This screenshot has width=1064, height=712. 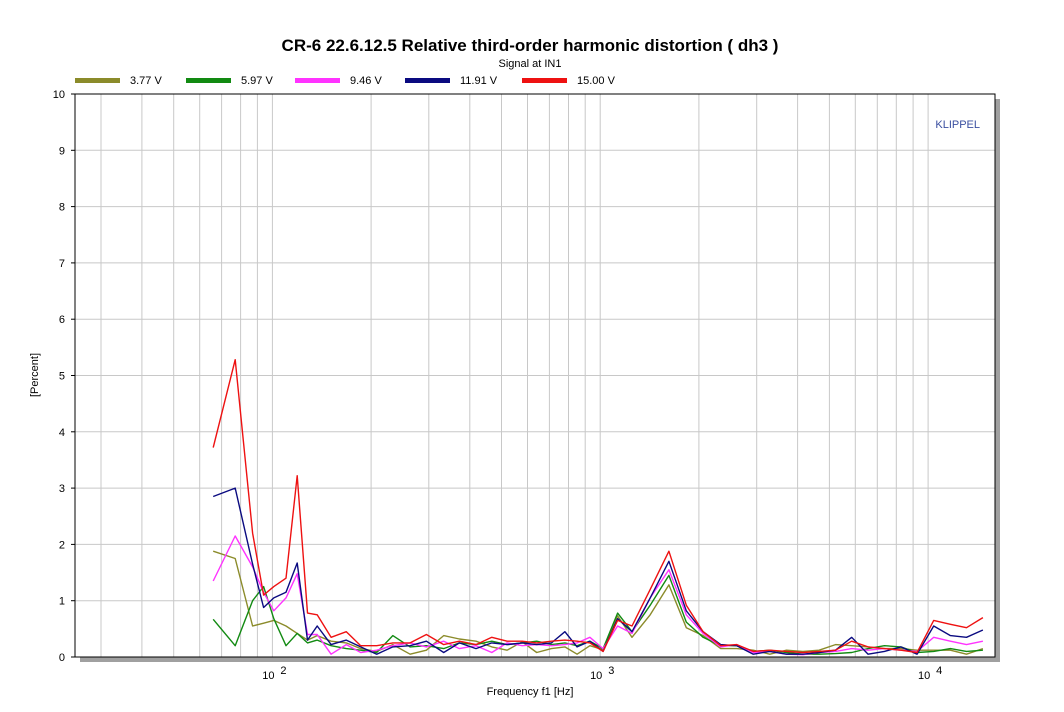 What do you see at coordinates (530, 64) in the screenshot?
I see `chart-subtitle: Signal at IN1` at bounding box center [530, 64].